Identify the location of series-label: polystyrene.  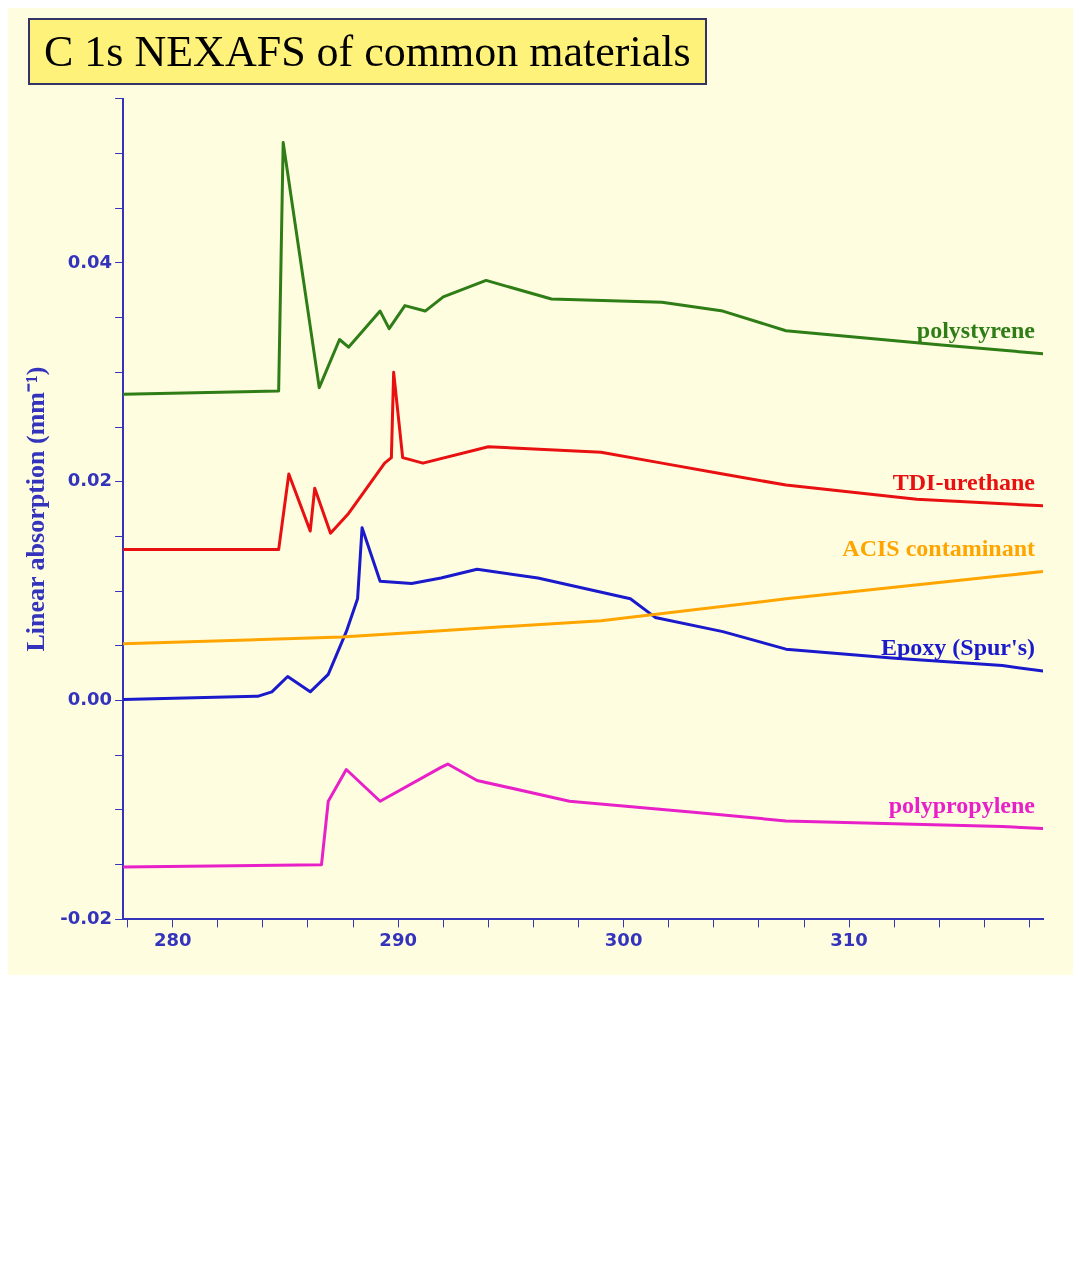
(976, 329).